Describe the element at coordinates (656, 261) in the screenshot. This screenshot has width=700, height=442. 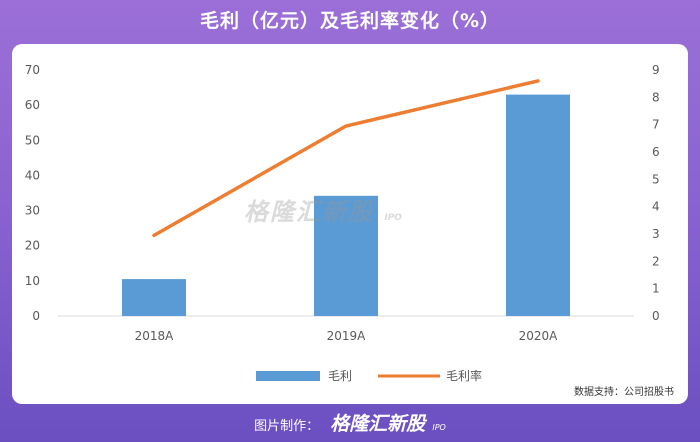
I see `y-right-tick-label: 2` at that location.